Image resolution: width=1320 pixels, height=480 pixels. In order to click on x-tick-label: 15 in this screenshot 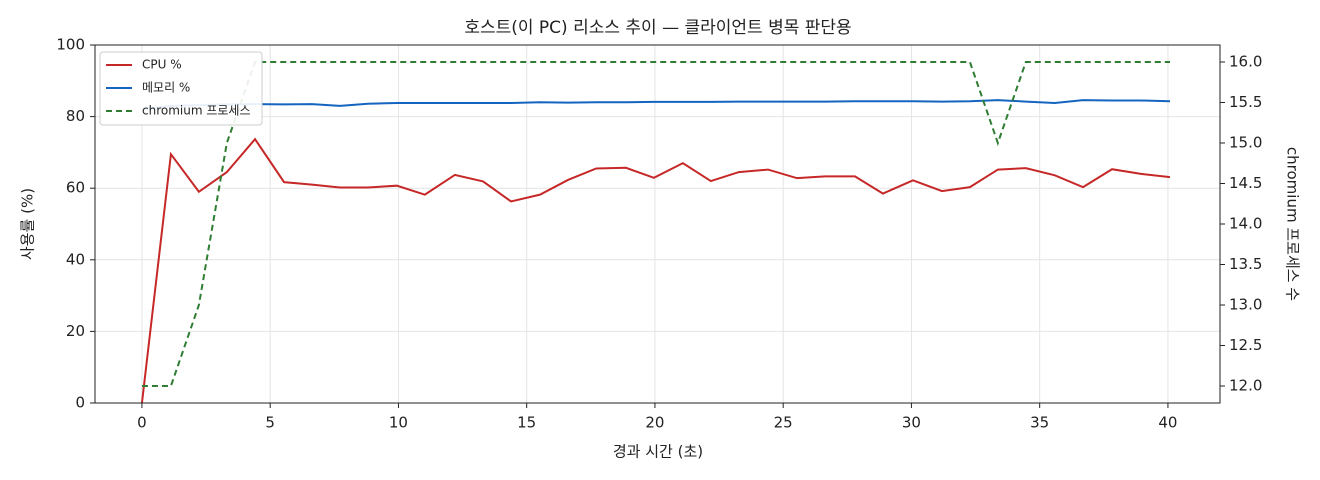, I will do `click(526, 423)`.